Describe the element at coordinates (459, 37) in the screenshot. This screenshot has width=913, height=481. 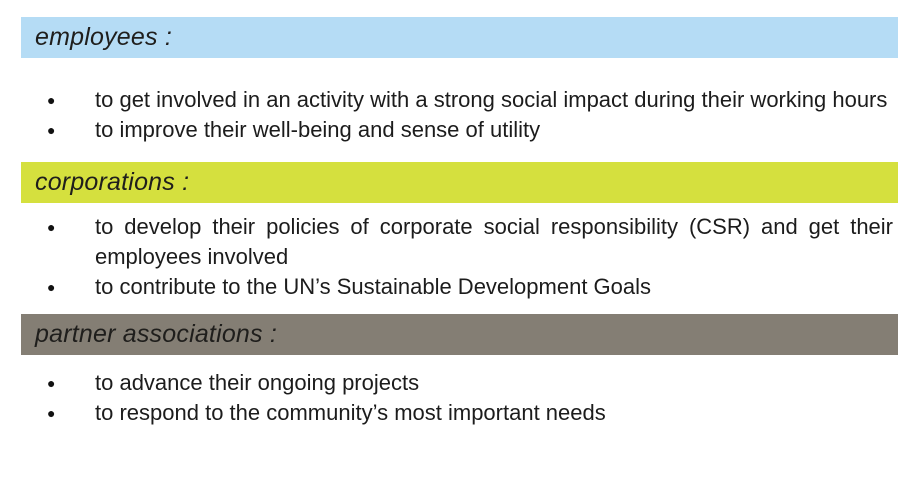
I see `section-header-employees: employees :` at that location.